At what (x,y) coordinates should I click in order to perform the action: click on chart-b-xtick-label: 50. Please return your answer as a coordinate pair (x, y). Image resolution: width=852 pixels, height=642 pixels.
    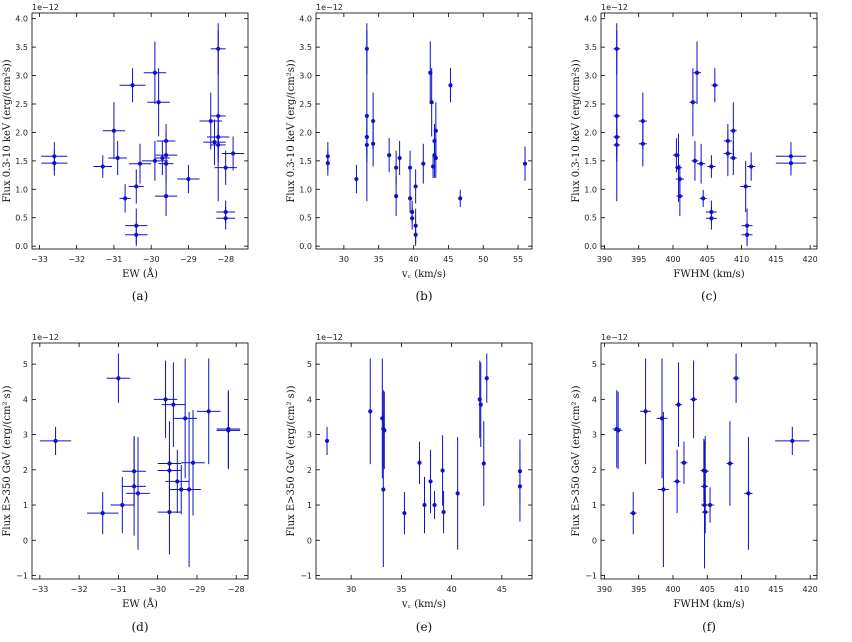
    Looking at the image, I should click on (483, 259).